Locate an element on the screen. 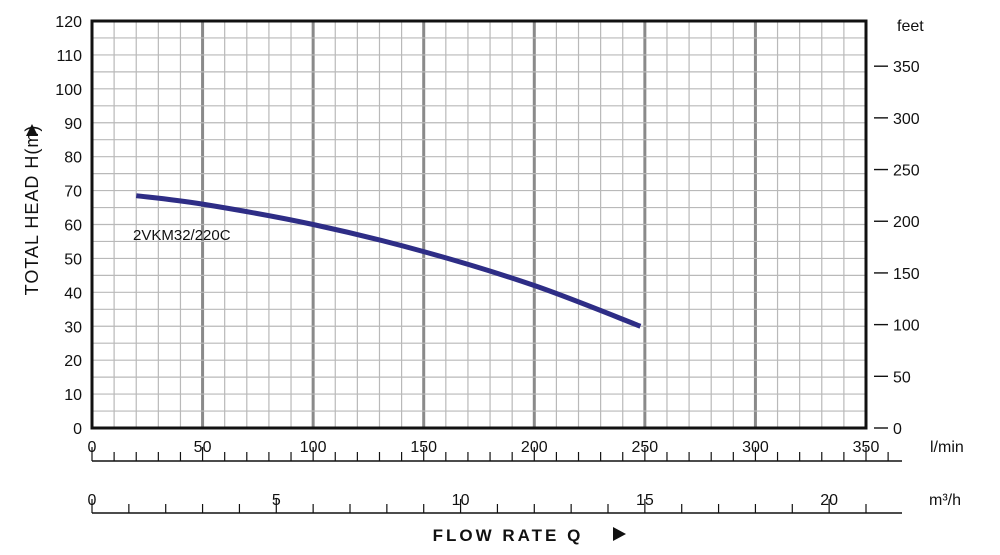 This screenshot has height=555, width=1000. x-tick-label-m3h: 15 is located at coordinates (645, 500).